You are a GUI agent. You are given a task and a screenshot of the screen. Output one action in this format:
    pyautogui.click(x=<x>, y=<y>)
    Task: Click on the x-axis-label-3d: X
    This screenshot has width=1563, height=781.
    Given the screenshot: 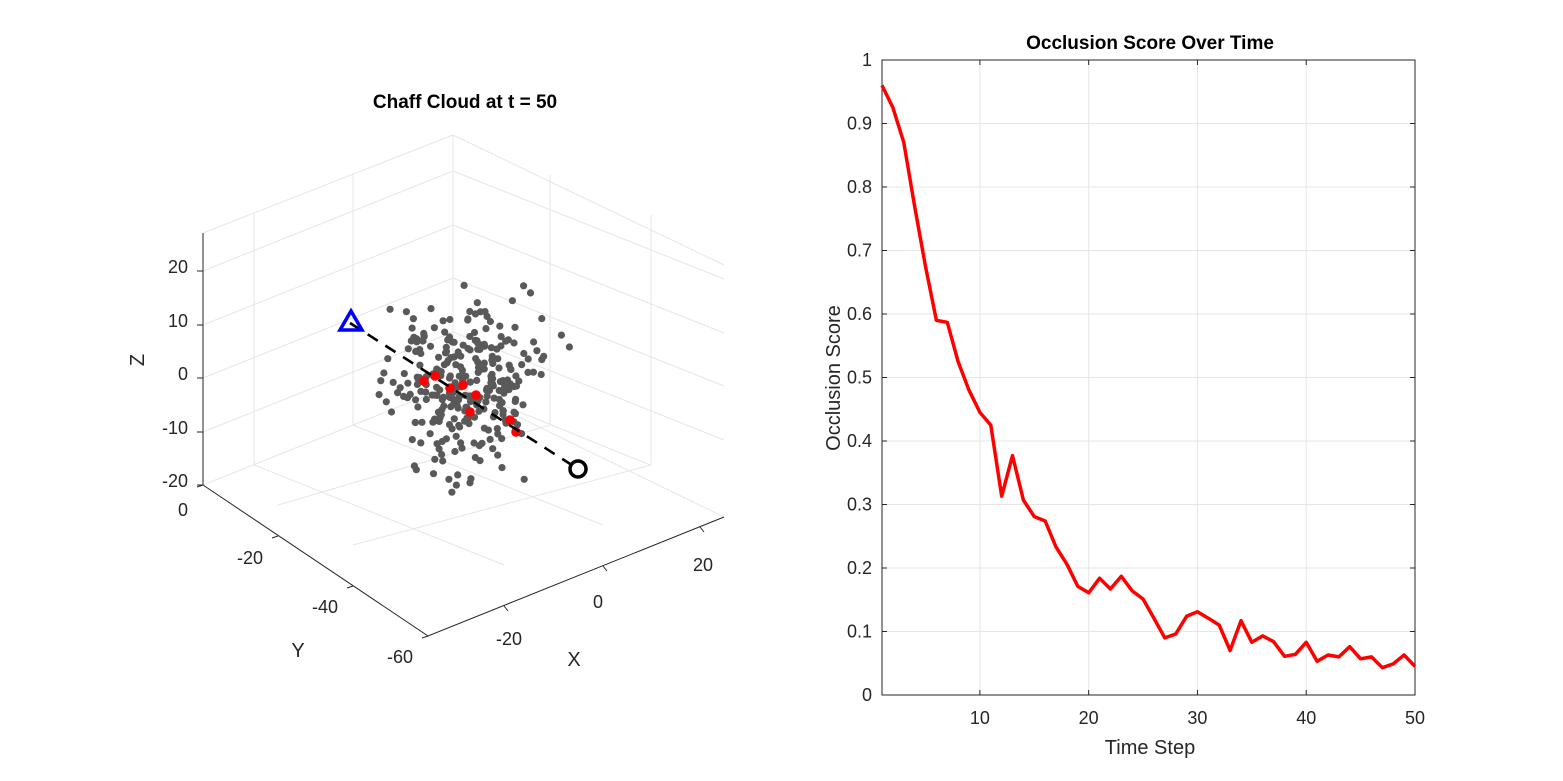 What is the action you would take?
    pyautogui.click(x=573, y=660)
    